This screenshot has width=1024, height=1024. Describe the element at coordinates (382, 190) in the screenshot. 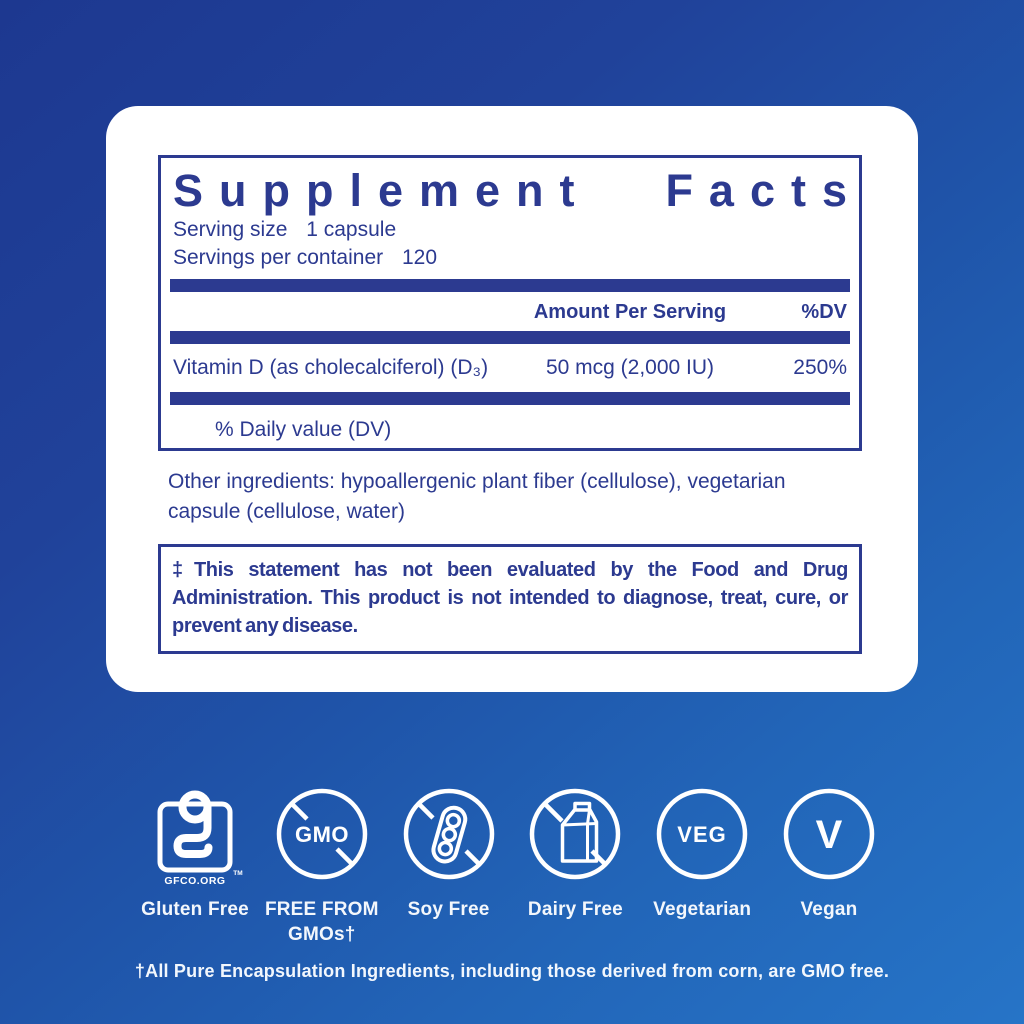

I see `panel-title-word-1: Supplement` at that location.